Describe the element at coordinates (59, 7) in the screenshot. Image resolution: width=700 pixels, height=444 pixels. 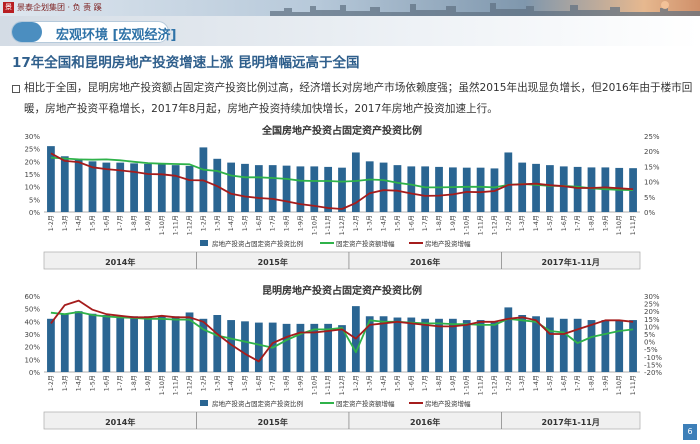
I see `company-name: 景泰企划集团 · 负 责 蹊` at that location.